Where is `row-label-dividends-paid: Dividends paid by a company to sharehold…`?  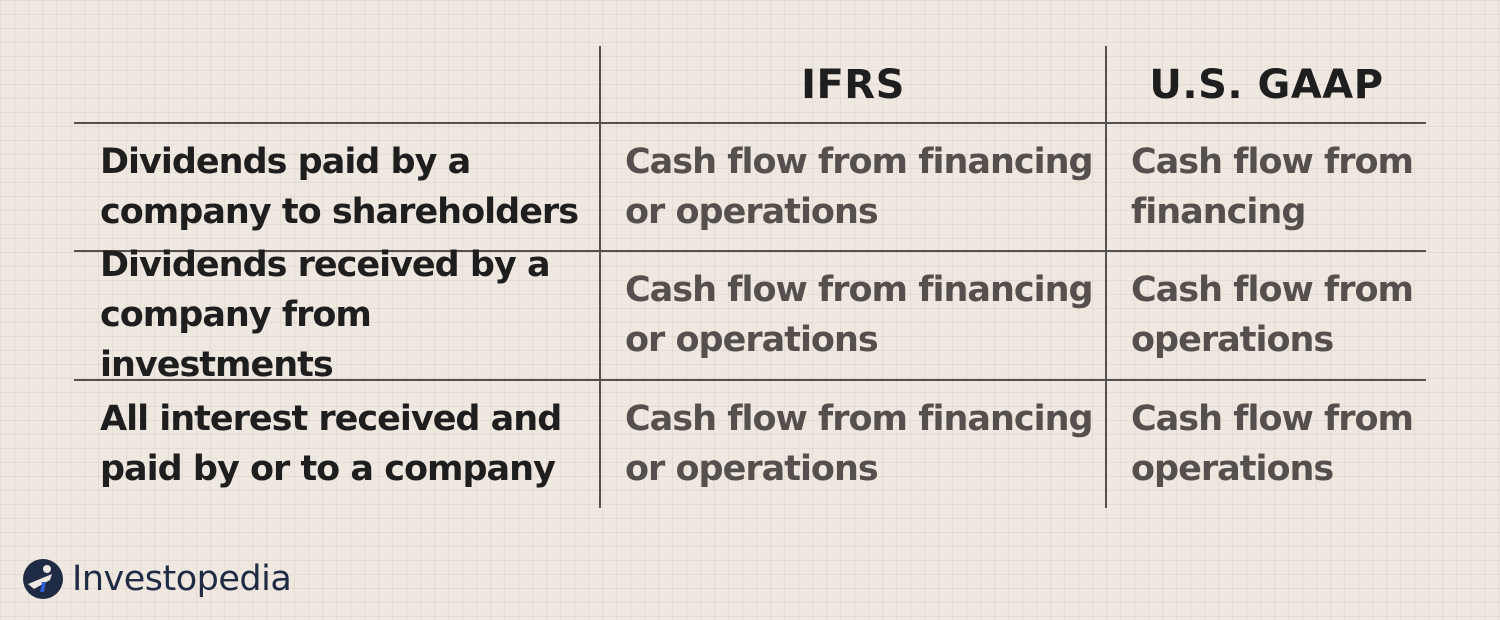 row-label-dividends-paid: Dividends paid by a company to sharehold… is located at coordinates (339, 187).